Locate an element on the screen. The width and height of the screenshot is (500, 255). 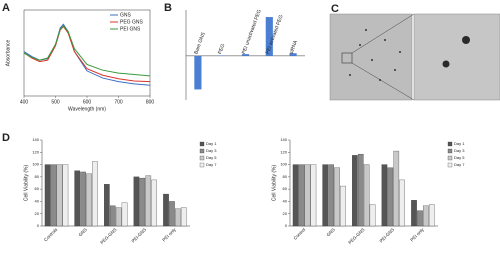
x-tick-label: PEI only is located at coordinates (169, 234).